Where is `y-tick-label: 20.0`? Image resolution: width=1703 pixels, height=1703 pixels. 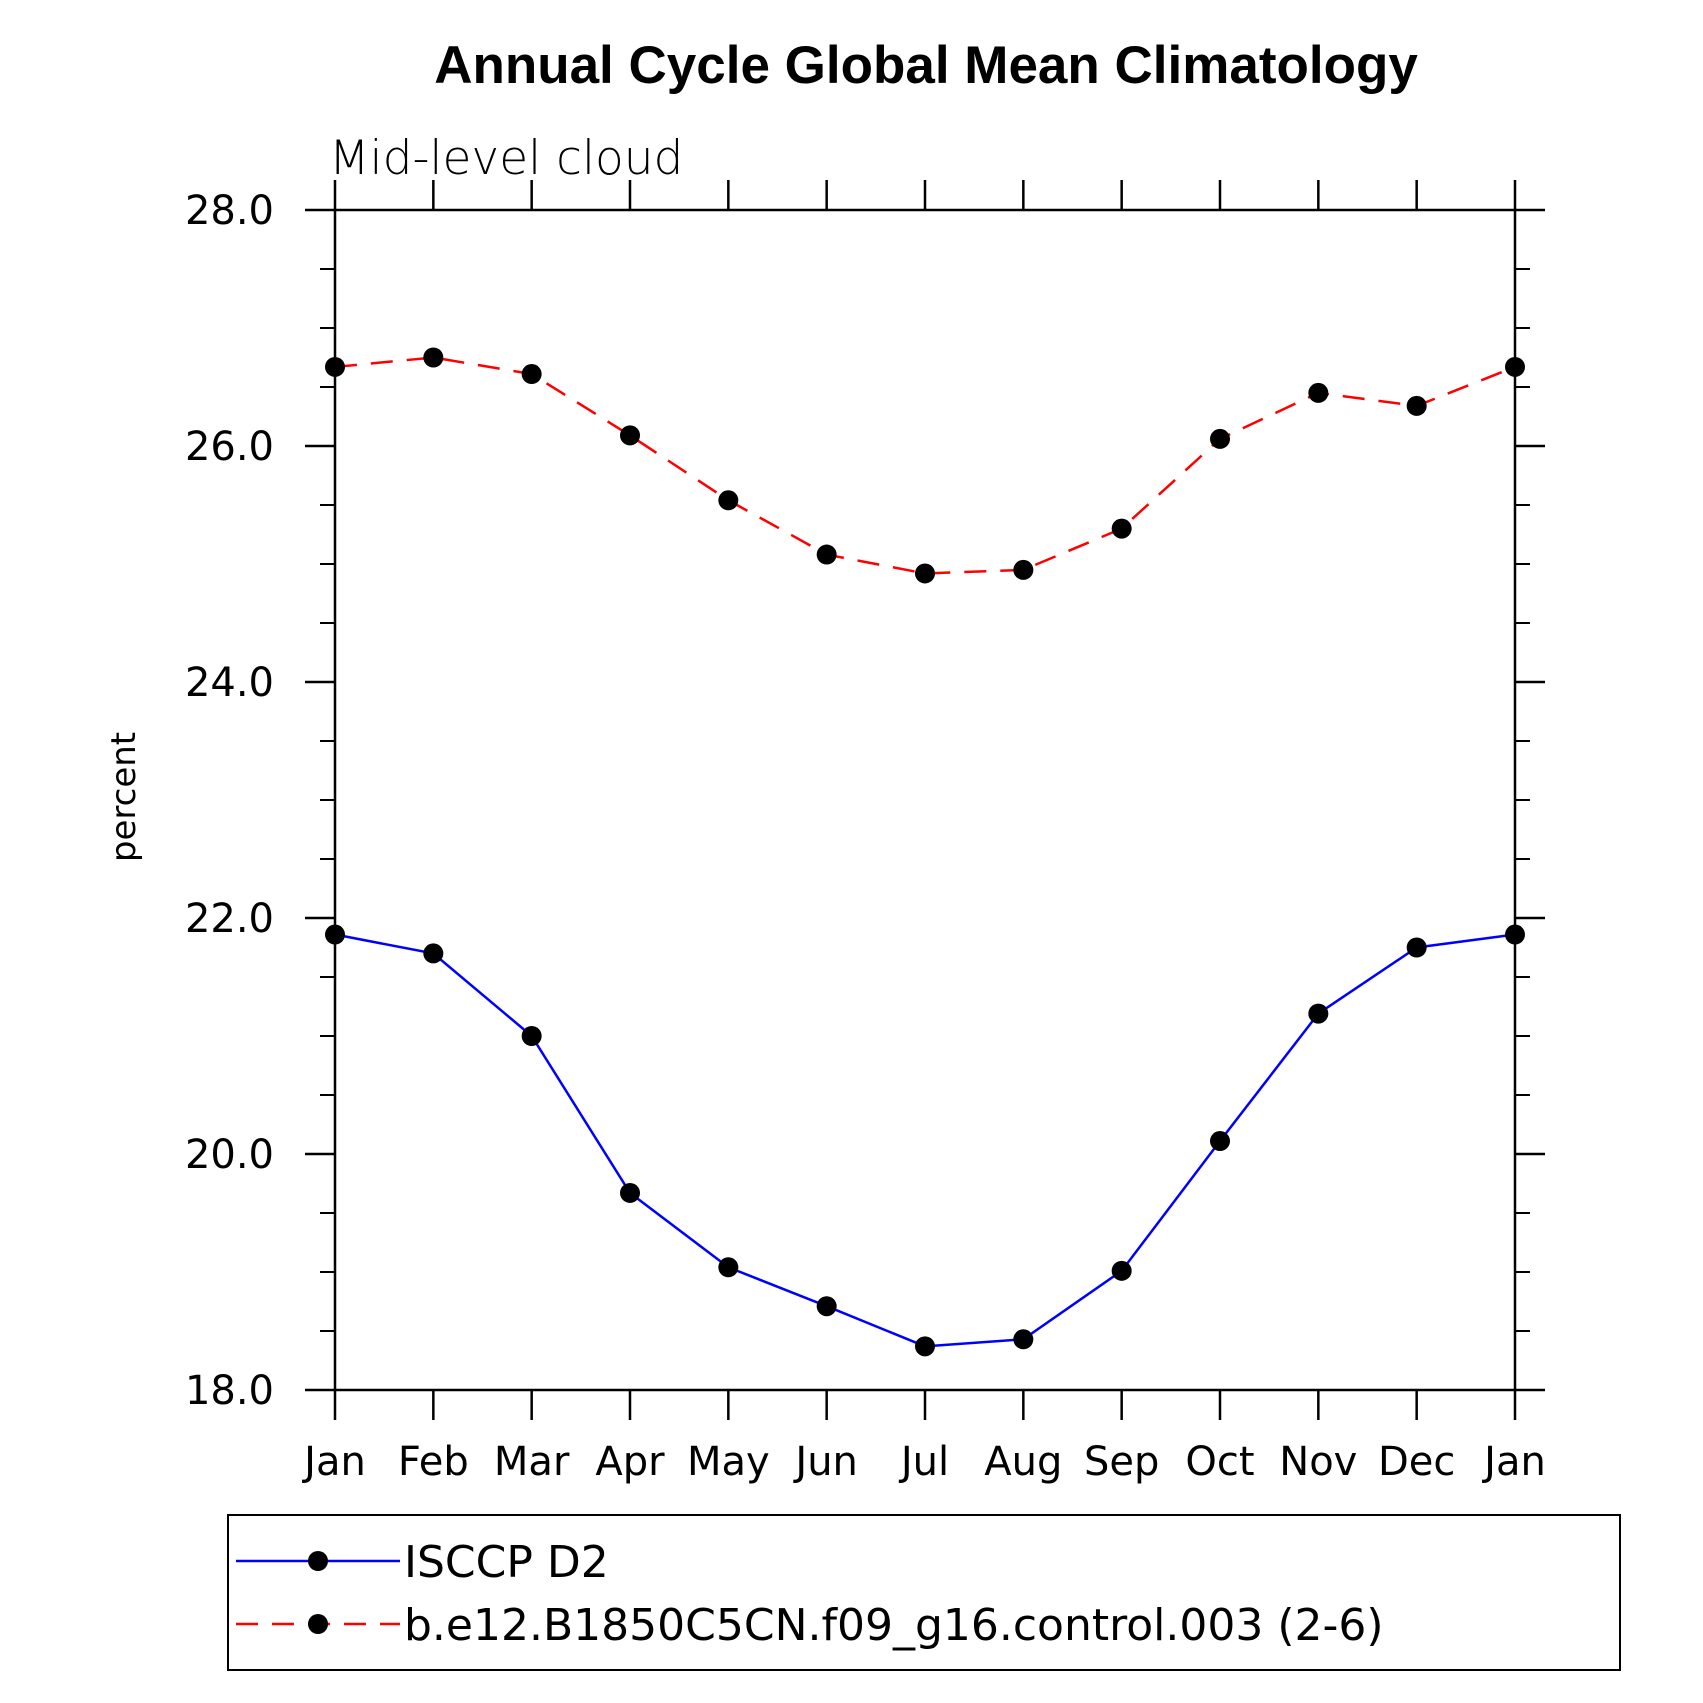 y-tick-label: 20.0 is located at coordinates (229, 1155).